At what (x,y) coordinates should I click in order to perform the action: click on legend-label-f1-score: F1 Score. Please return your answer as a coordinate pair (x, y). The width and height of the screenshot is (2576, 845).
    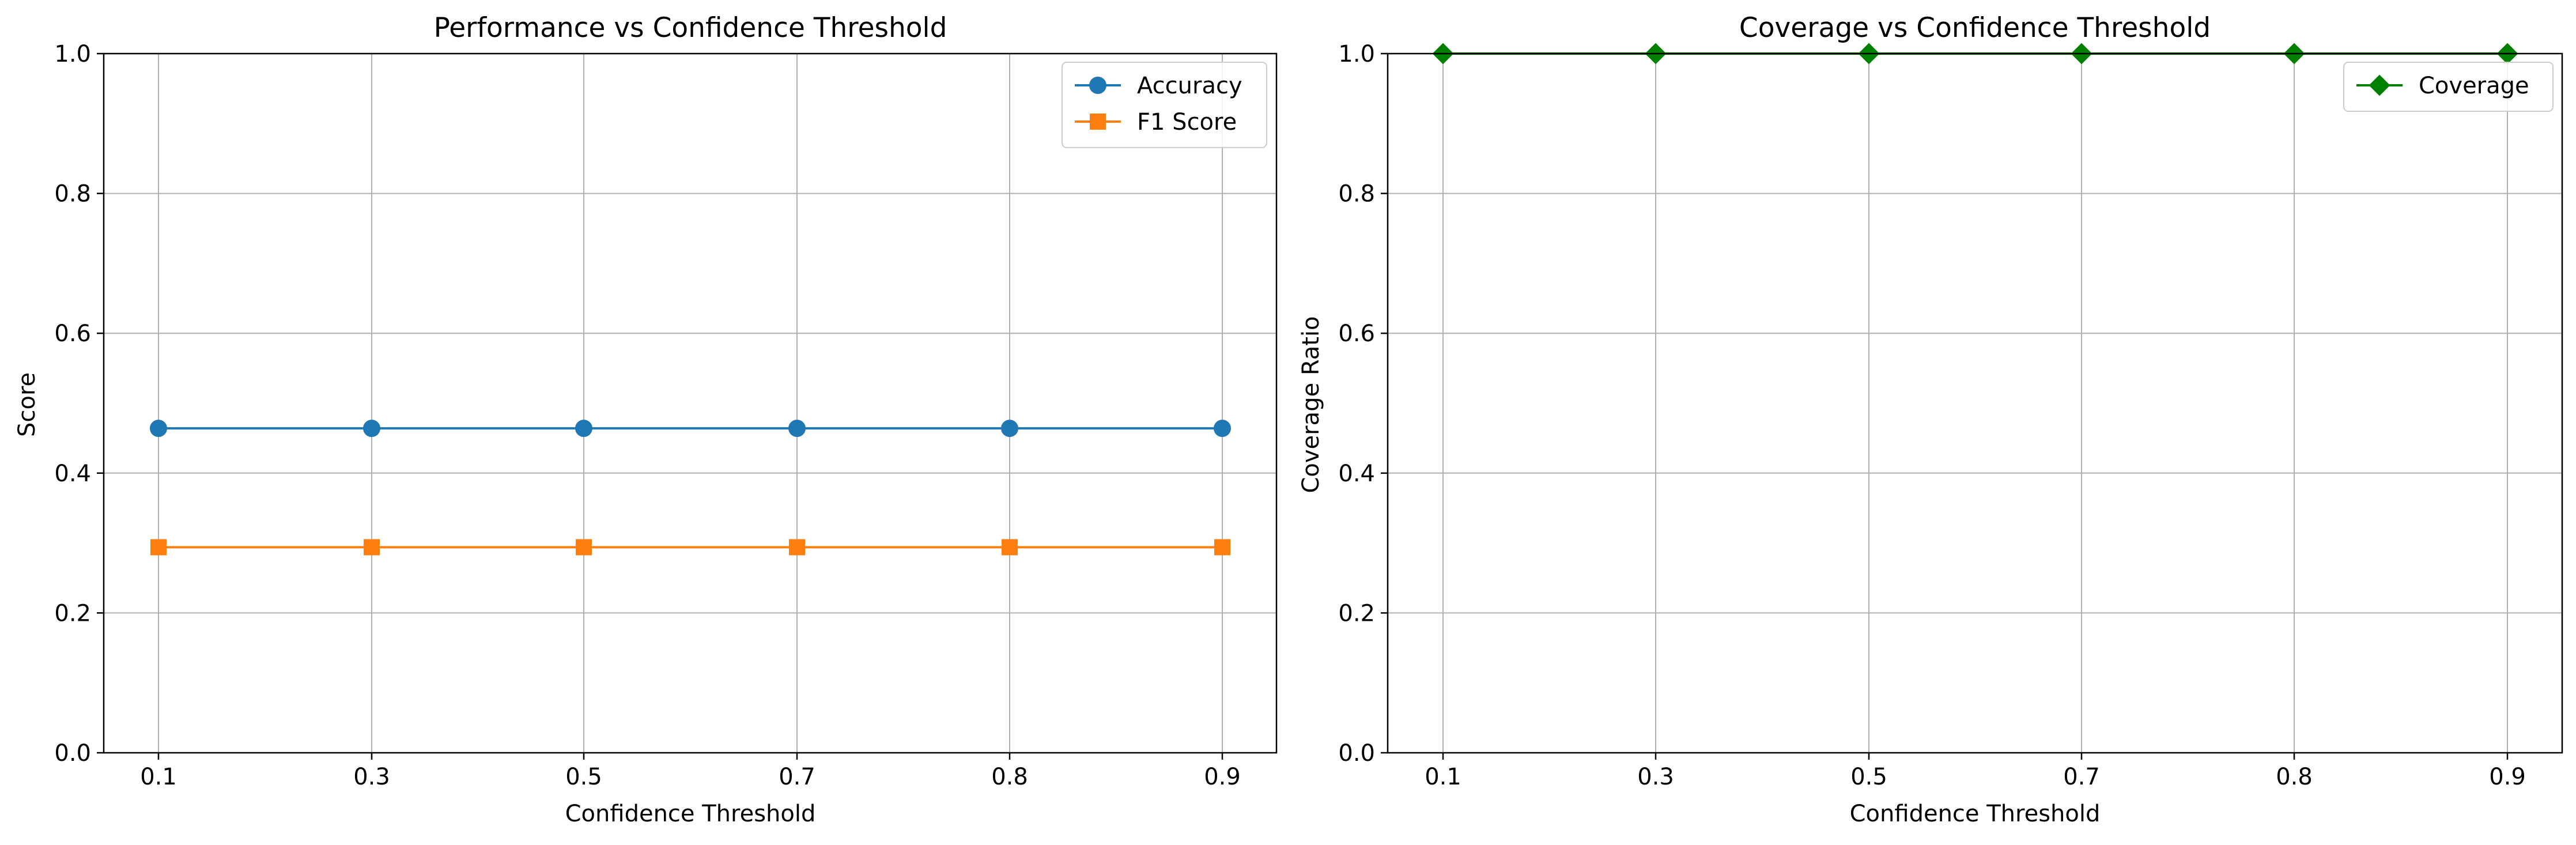
    Looking at the image, I should click on (1187, 122).